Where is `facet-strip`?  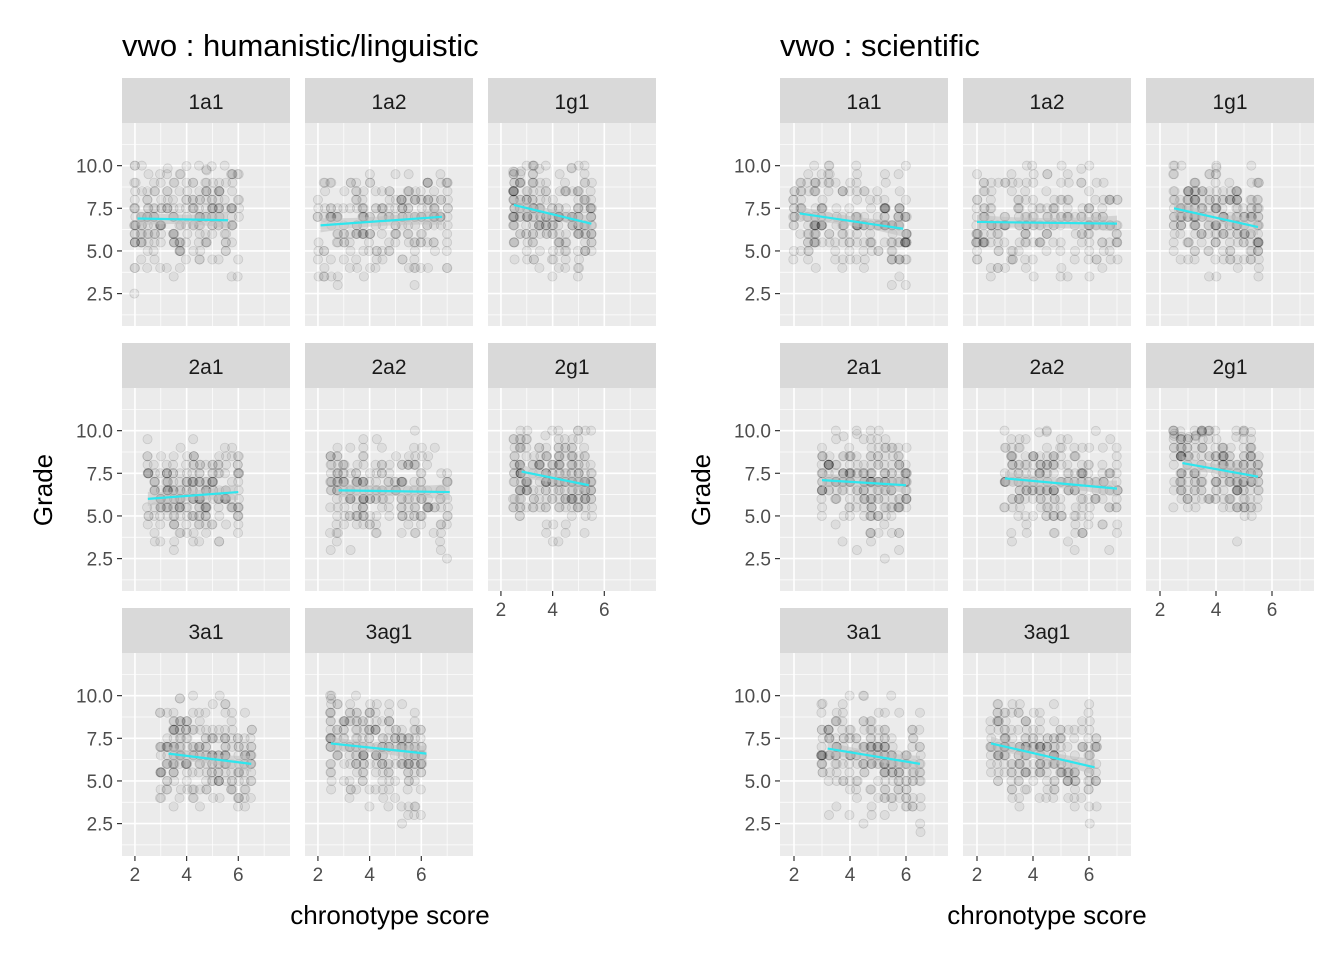 facet-strip is located at coordinates (572, 100).